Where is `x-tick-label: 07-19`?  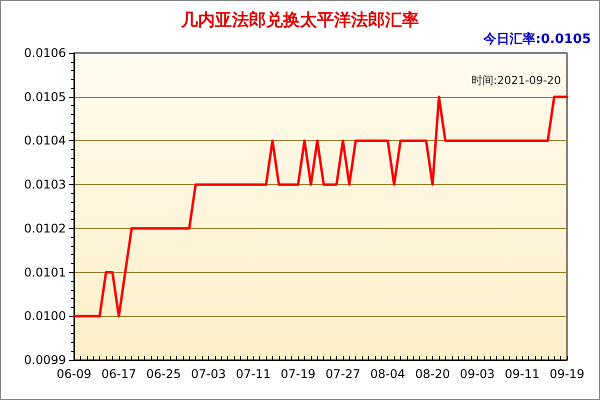 x-tick-label: 07-19 is located at coordinates (298, 374).